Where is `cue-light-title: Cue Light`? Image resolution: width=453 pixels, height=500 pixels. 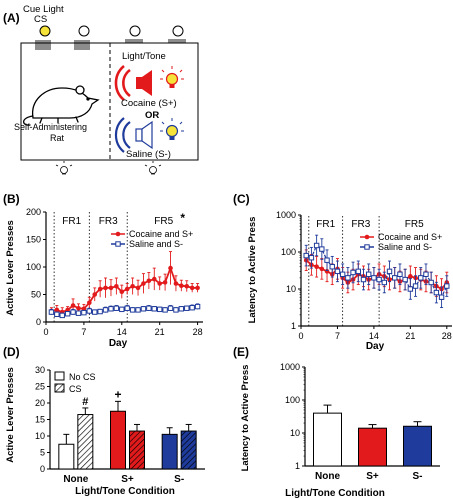
cue-light-title: Cue Light is located at coordinates (43, 9).